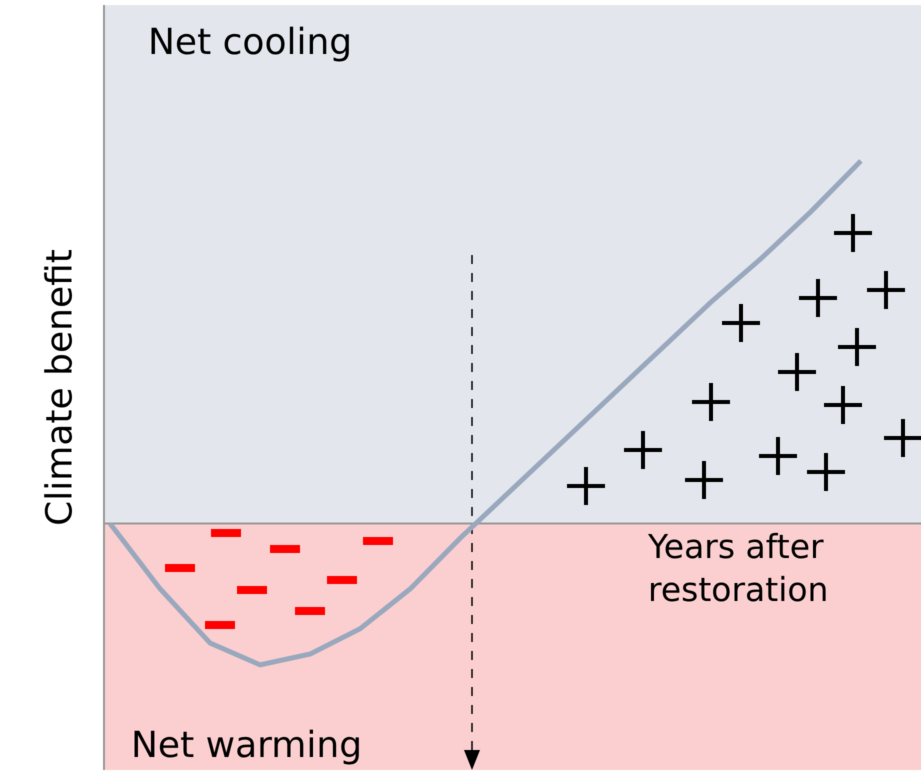  Describe the element at coordinates (246, 745) in the screenshot. I see `band-label: Net warming` at that location.